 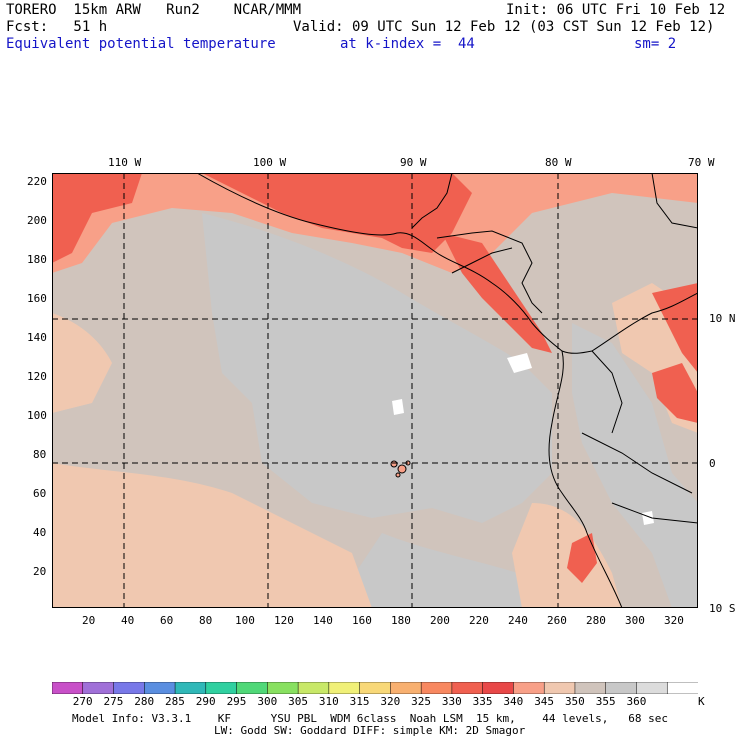 What do you see at coordinates (518, 620) in the screenshot?
I see `x-tick: 240` at bounding box center [518, 620].